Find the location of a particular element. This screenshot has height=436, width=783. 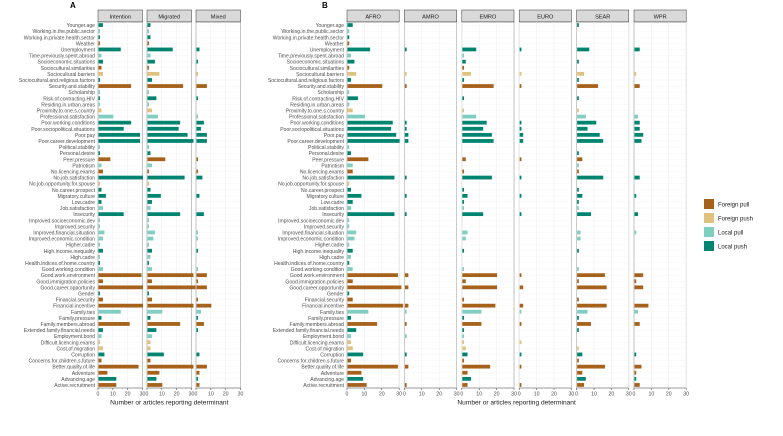

category-label: Sociocultural.barriers is located at coordinates (71, 75).